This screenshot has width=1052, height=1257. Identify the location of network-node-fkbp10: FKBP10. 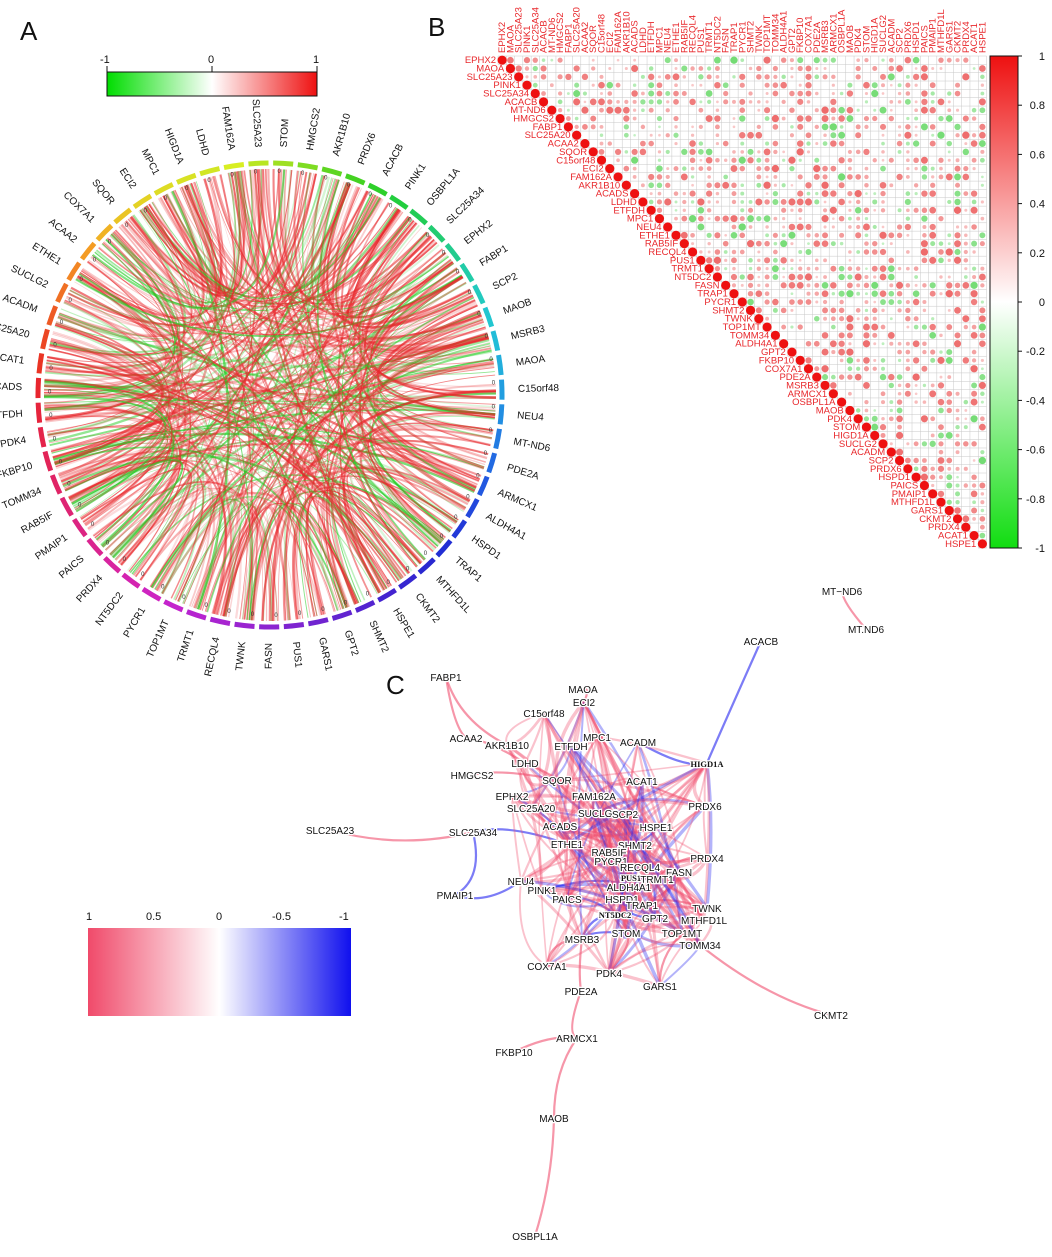
(514, 1053).